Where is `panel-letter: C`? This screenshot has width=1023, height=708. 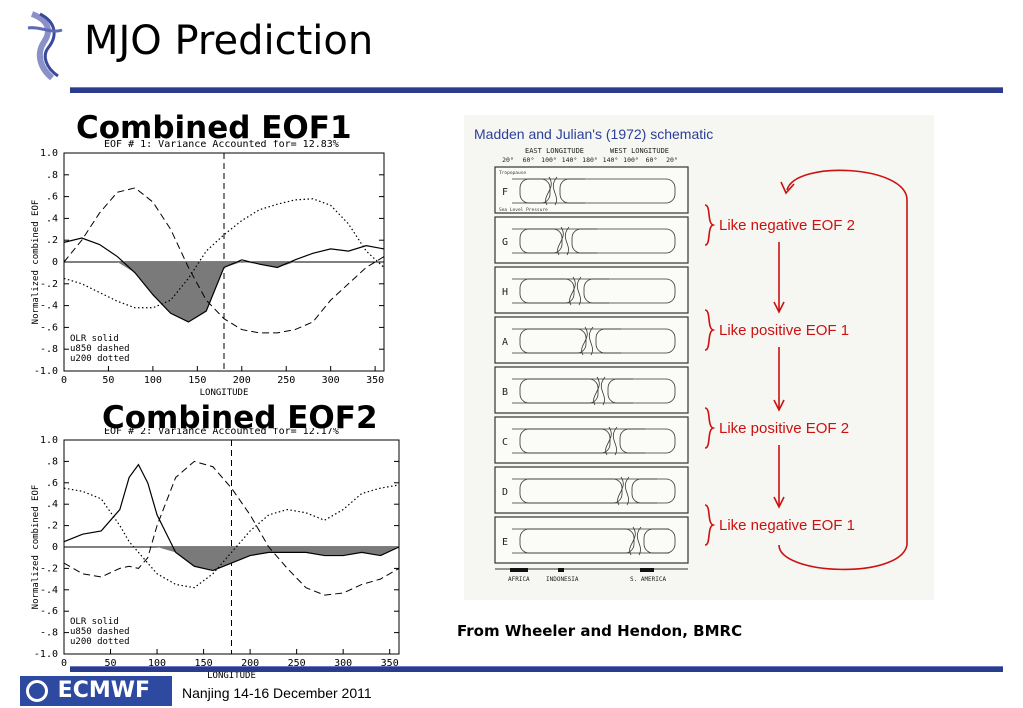
panel-letter: C is located at coordinates (505, 442).